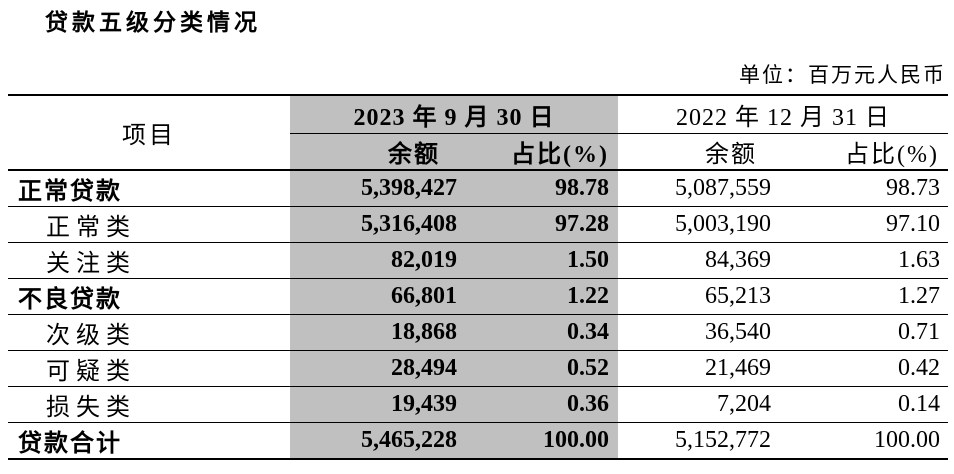 The width and height of the screenshot is (954, 474). Describe the element at coordinates (783, 114) in the screenshot. I see `column-group-2022: 2022 年 12 月 31 日` at that location.